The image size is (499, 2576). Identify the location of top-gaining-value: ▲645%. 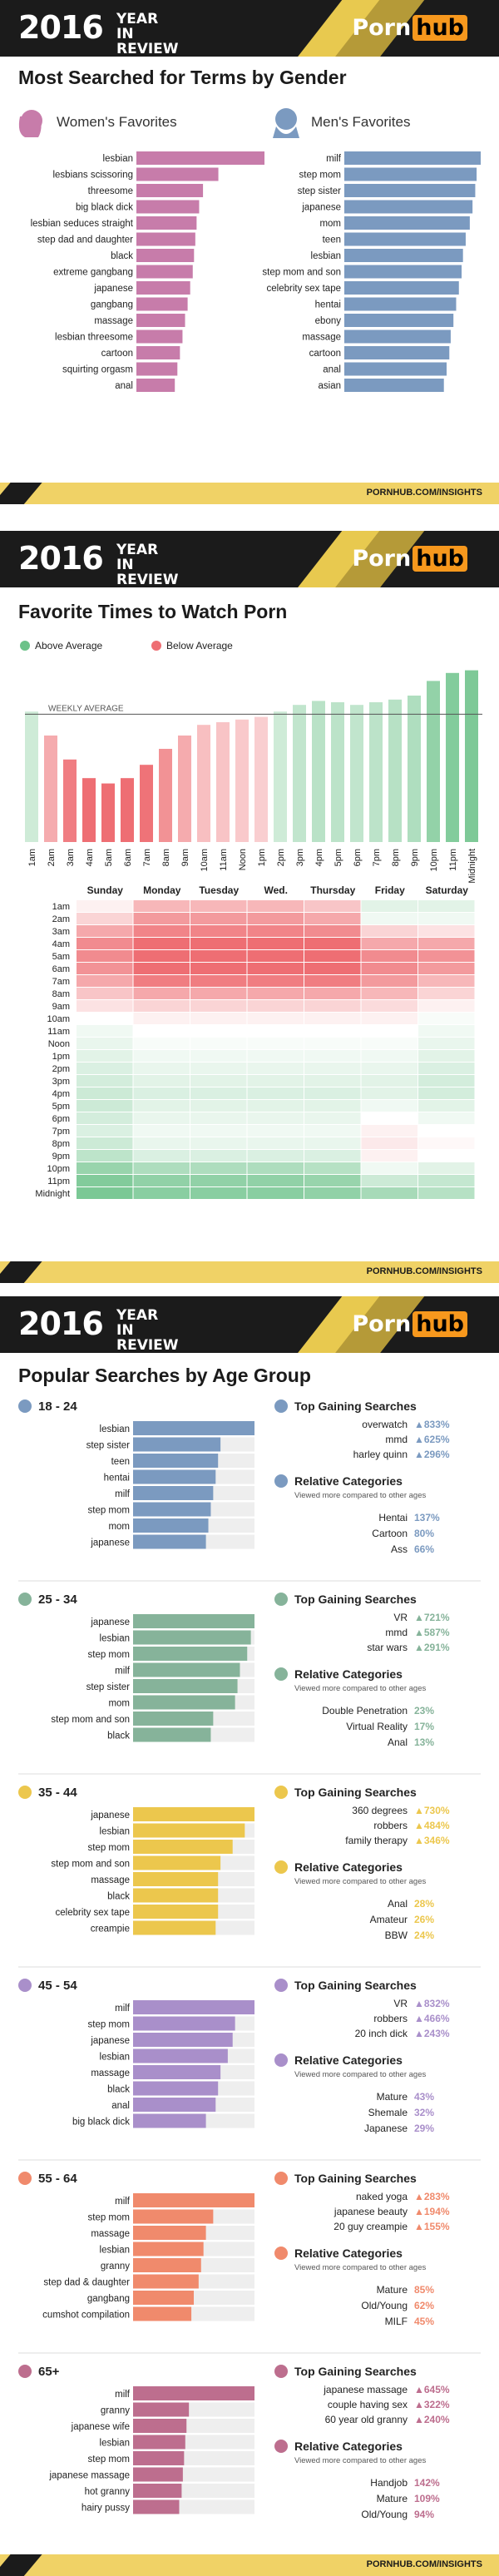
(432, 2390).